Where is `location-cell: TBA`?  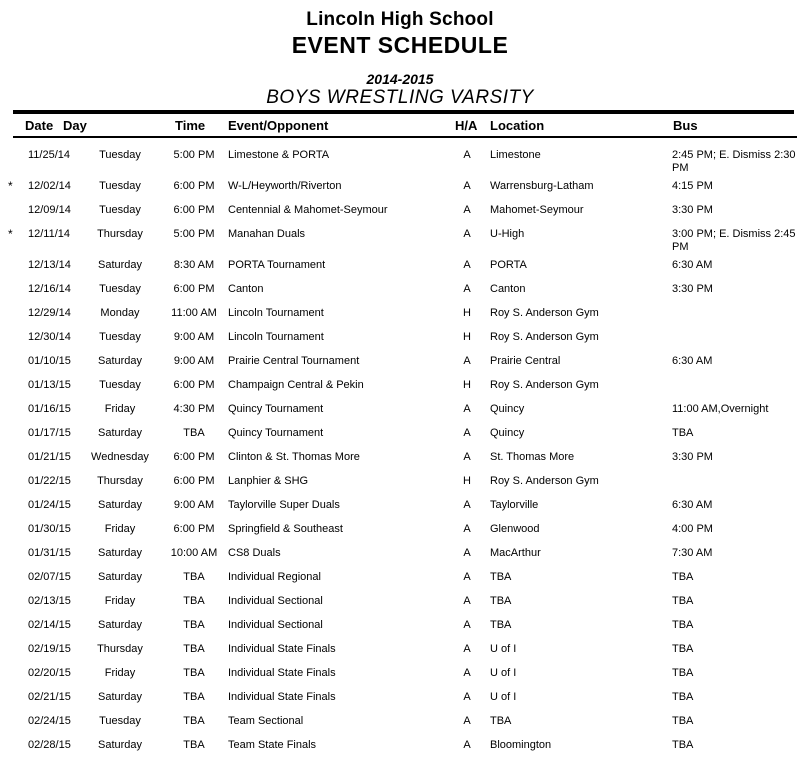 location-cell: TBA is located at coordinates (501, 601).